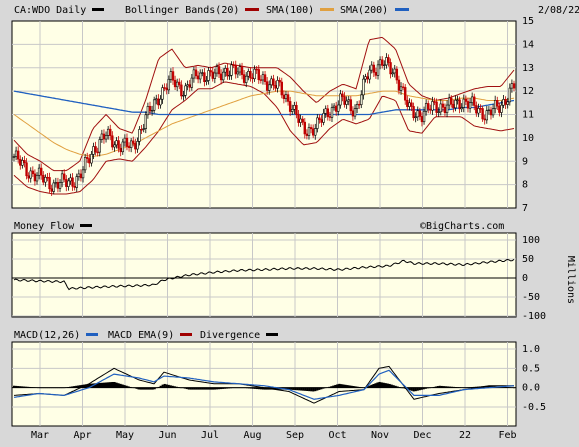  I want to click on x-axis: Mar Apr May Jun Jul Aug Sep Oct Nov Dec 22 Feb, so click(274, 435).